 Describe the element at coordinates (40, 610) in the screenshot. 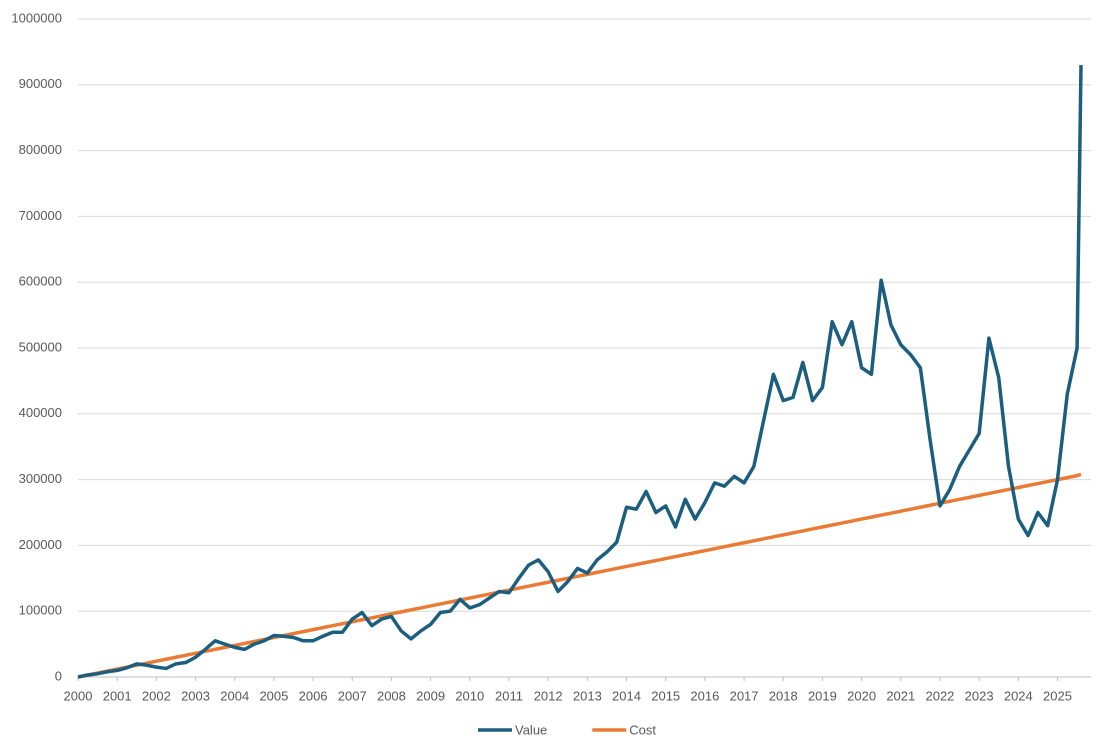

I see `y-tick-label: 100000` at that location.